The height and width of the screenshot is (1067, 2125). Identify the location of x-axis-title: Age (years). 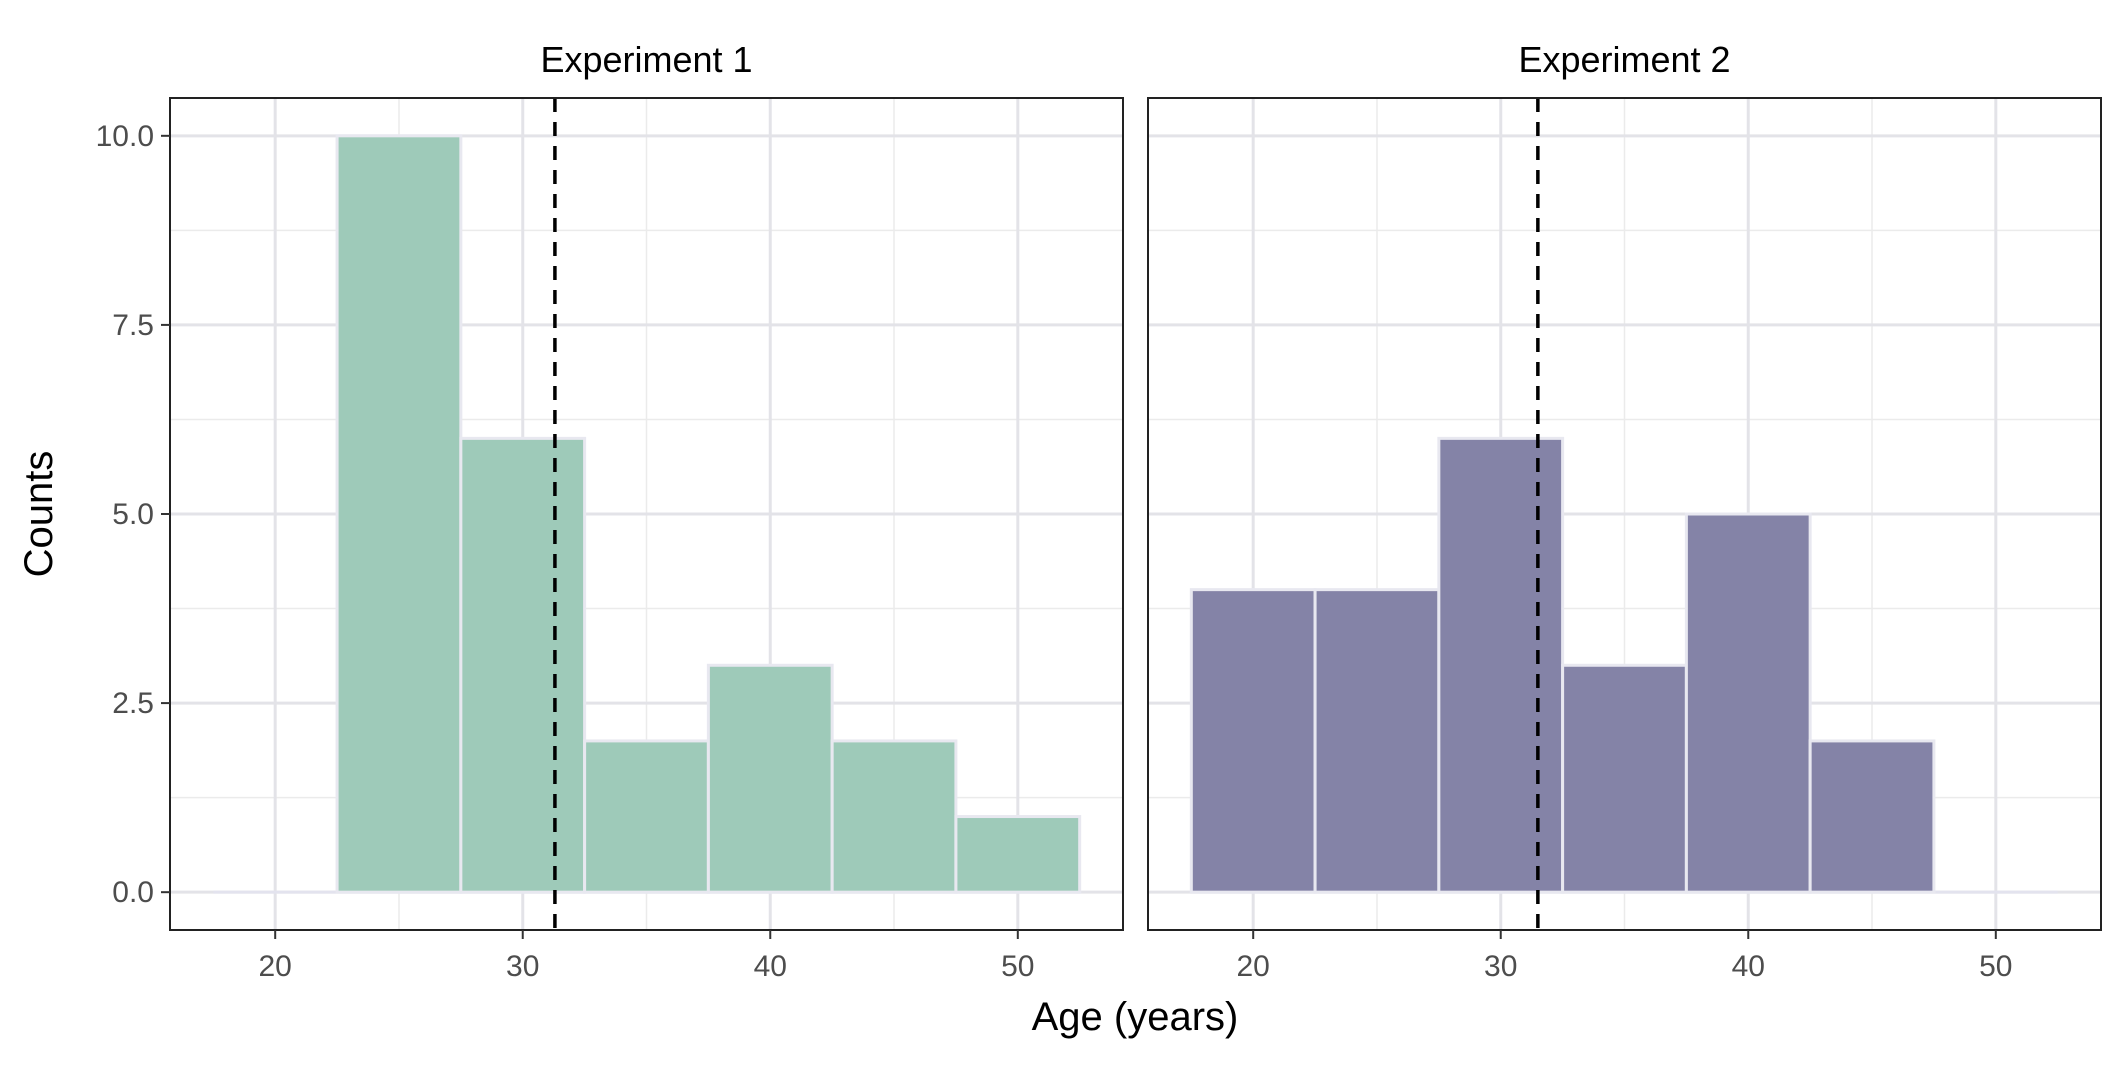
(1135, 1017).